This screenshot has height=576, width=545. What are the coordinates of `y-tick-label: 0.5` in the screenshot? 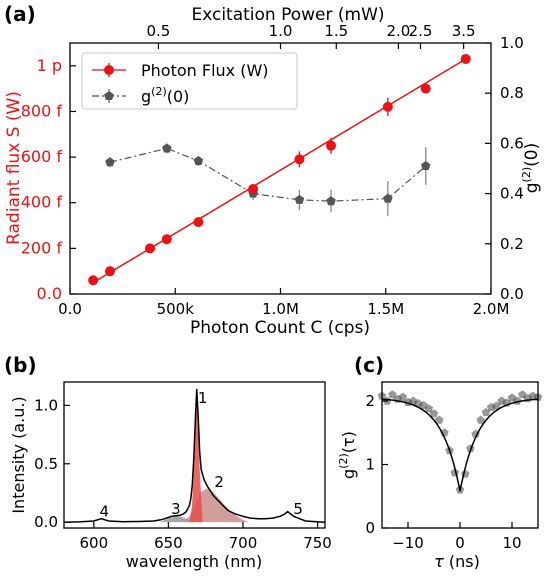 It's located at (46, 464).